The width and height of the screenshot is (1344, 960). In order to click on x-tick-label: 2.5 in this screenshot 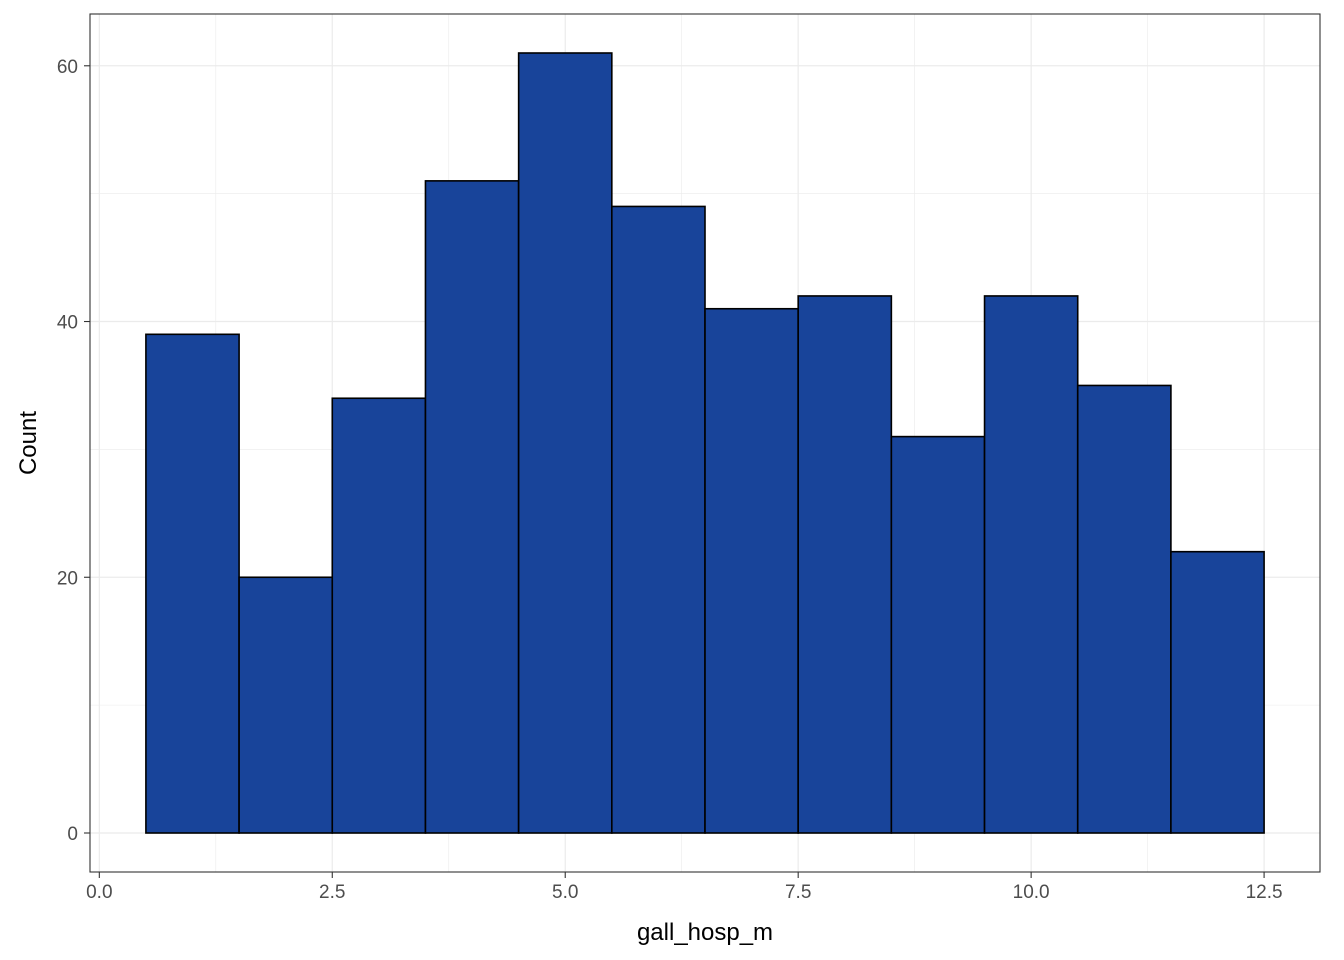, I will do `click(332, 892)`.